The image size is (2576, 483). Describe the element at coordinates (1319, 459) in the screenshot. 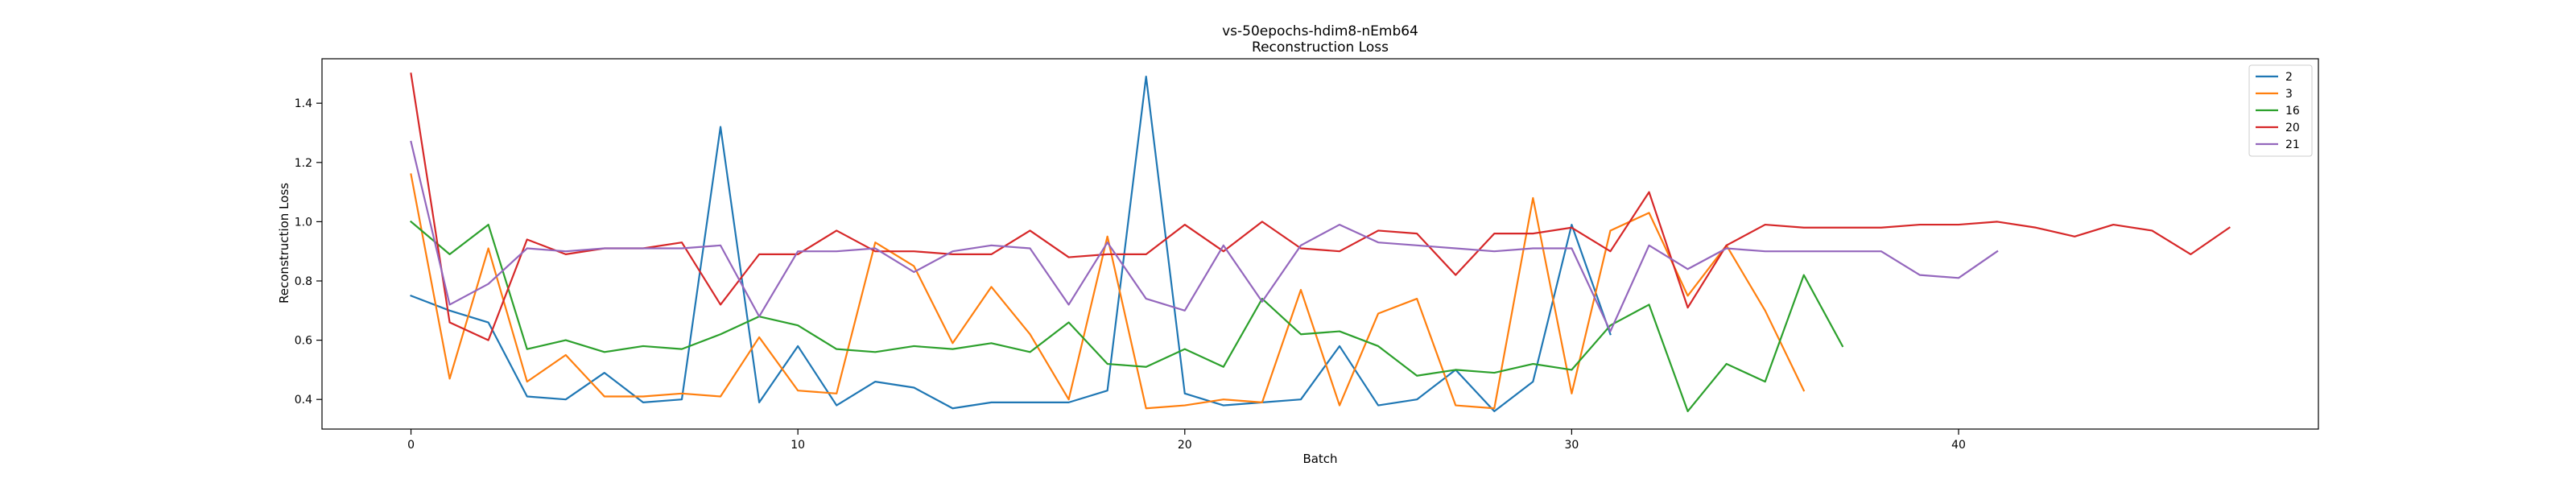

I see `x-axis-label: Batch` at that location.